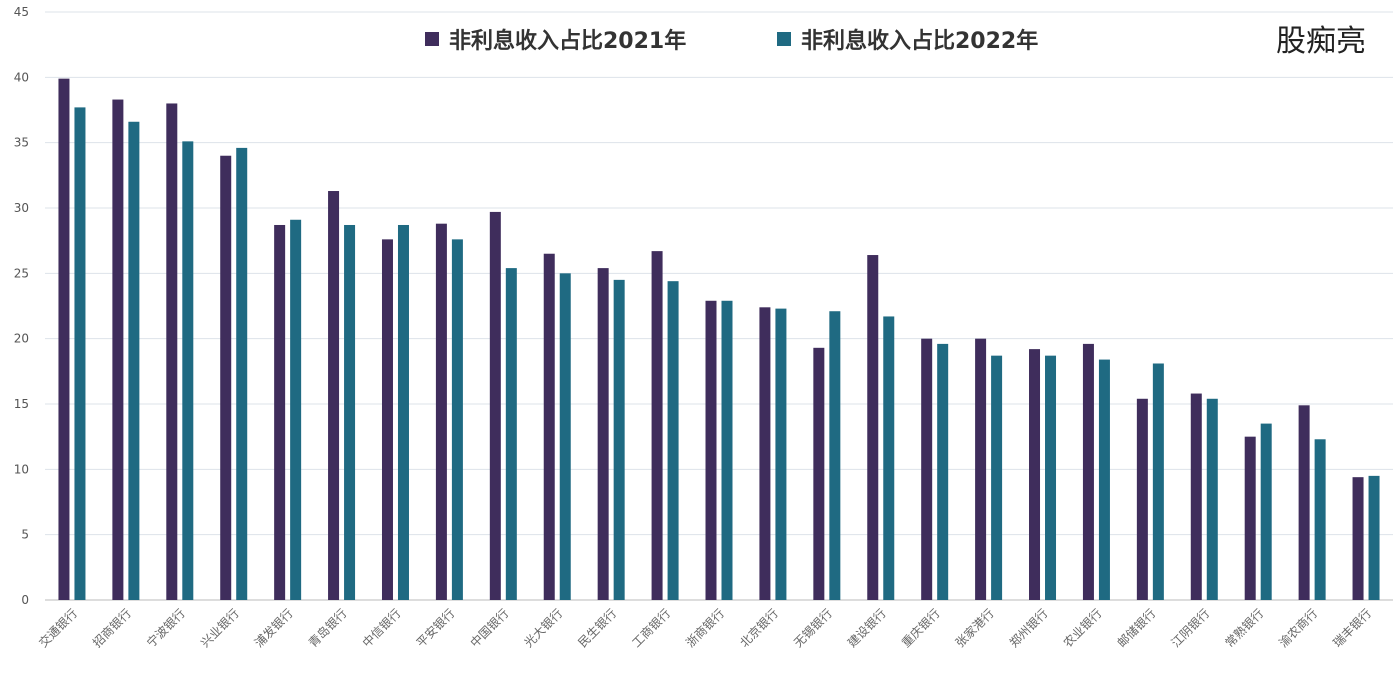 The image size is (1396, 678). Describe the element at coordinates (1028, 628) in the screenshot. I see `x-tick-label: 郑州银行` at that location.